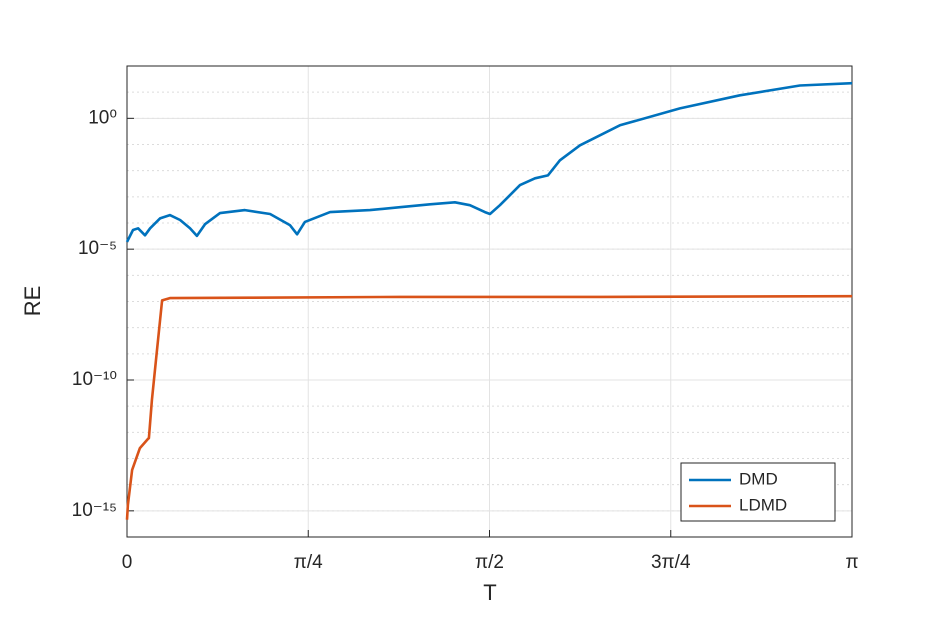 The height and width of the screenshot is (631, 947). I want to click on x-tick-label: π/2, so click(489, 562).